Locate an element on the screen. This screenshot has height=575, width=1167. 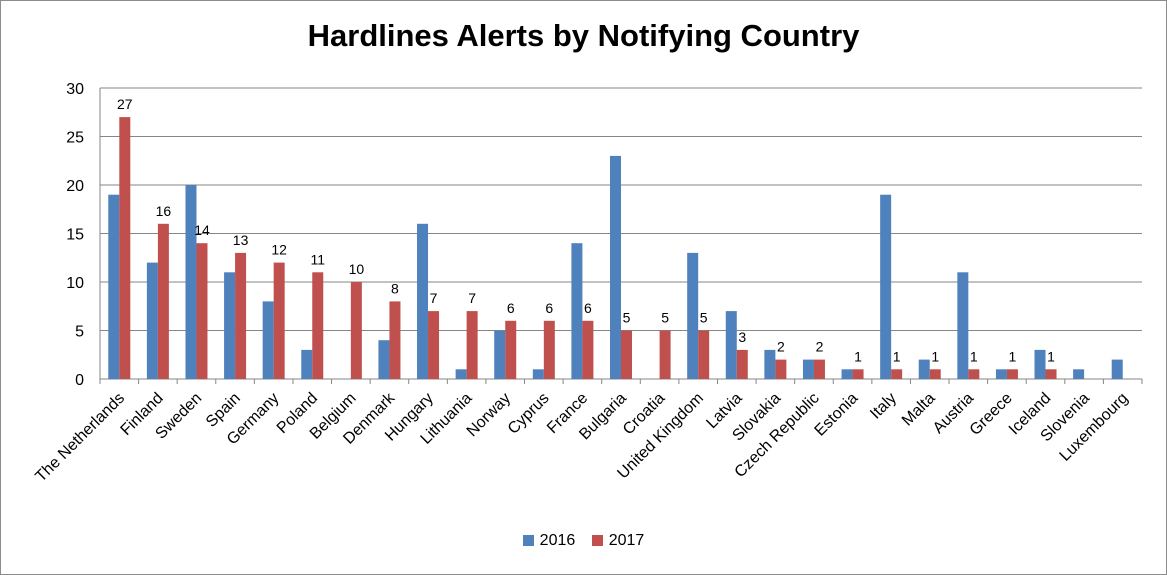
y-tick-label-10: 10 is located at coordinates (75, 283).